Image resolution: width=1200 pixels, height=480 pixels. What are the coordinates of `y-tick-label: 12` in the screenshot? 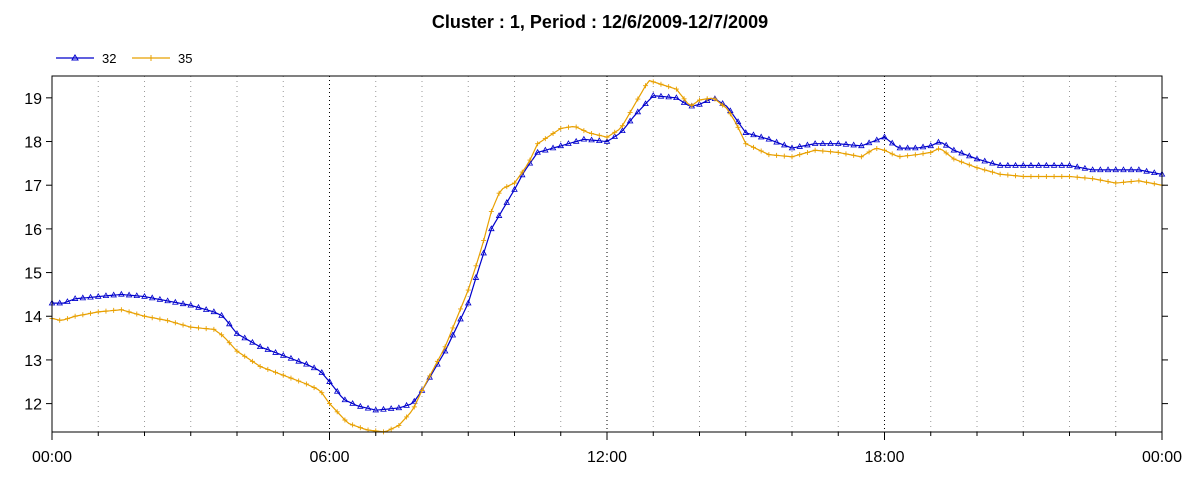 It's located at (33, 405).